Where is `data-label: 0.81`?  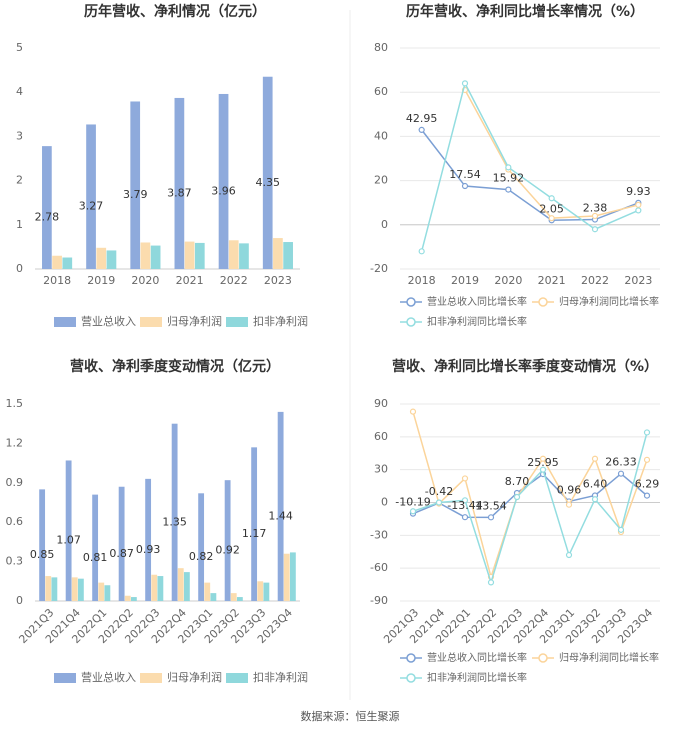
data-label: 0.81 is located at coordinates (95, 557).